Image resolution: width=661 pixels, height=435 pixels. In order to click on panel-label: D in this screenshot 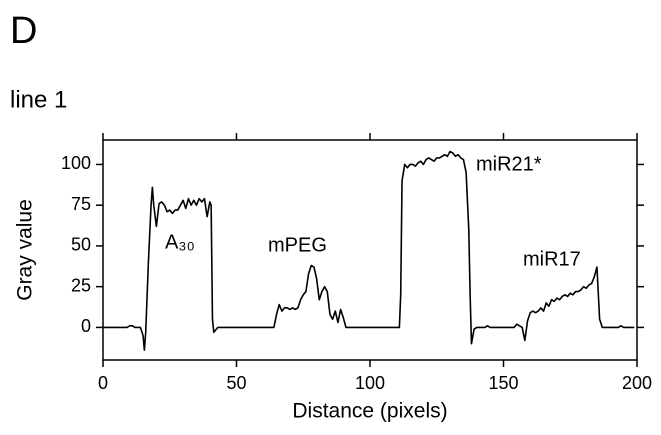, I will do `click(23, 31)`.